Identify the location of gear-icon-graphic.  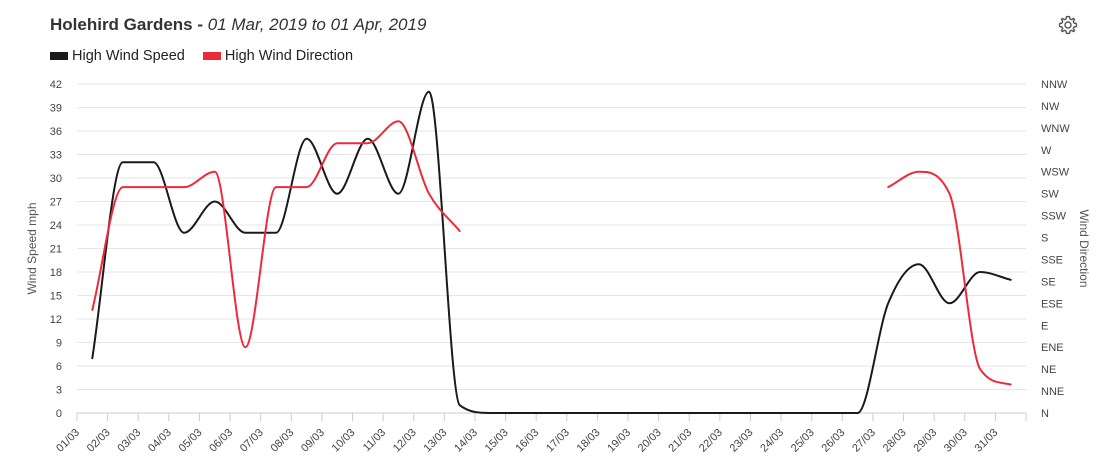
(1068, 25).